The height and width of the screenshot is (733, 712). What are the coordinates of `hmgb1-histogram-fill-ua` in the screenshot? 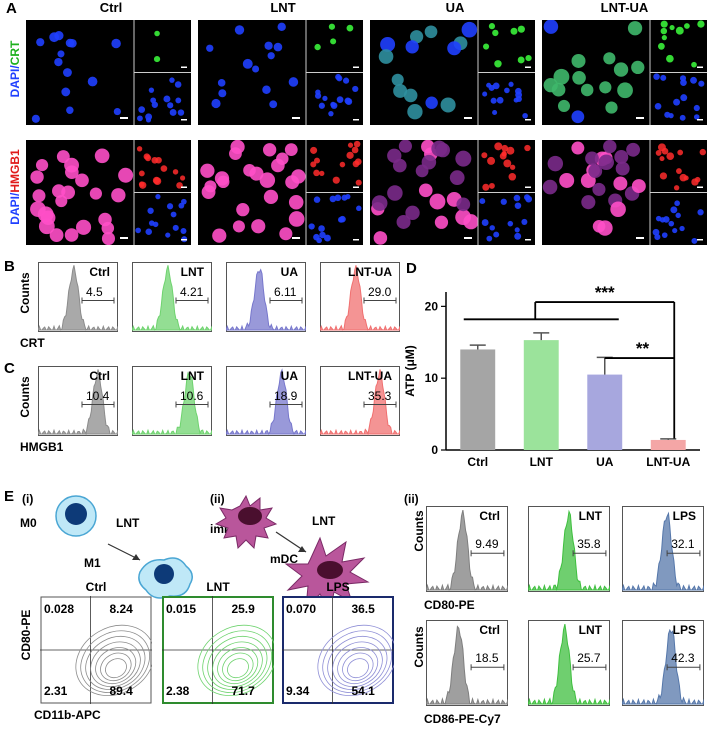 It's located at (266, 402).